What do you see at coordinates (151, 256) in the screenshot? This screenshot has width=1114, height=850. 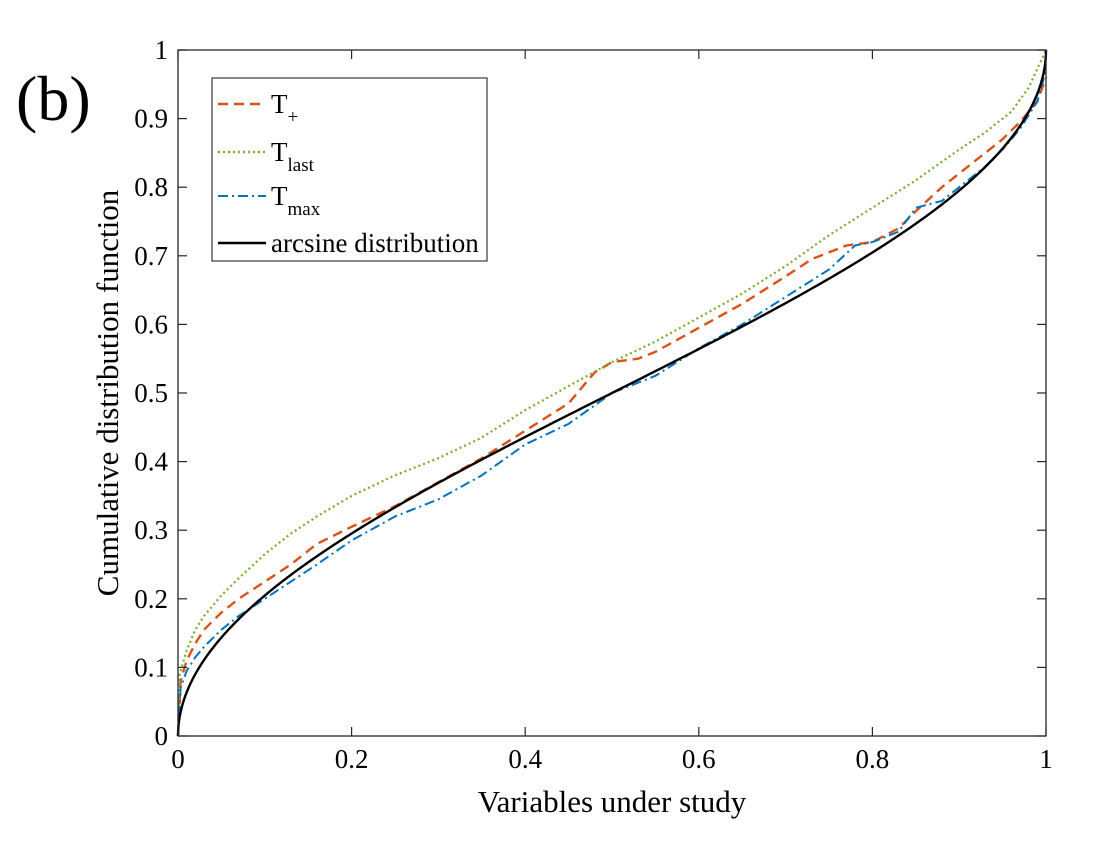 I see `y-tick-label: 0.7` at bounding box center [151, 256].